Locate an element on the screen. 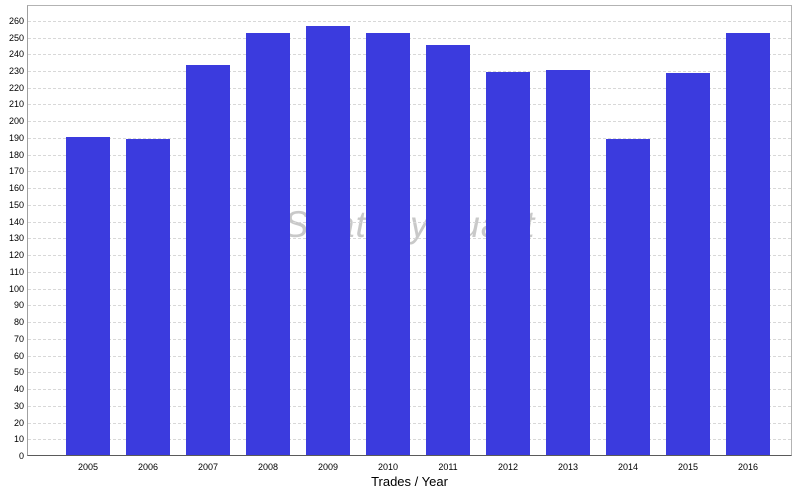 Image resolution: width=800 pixels, height=500 pixels. y-tick-label-110: 110 is located at coordinates (16, 271).